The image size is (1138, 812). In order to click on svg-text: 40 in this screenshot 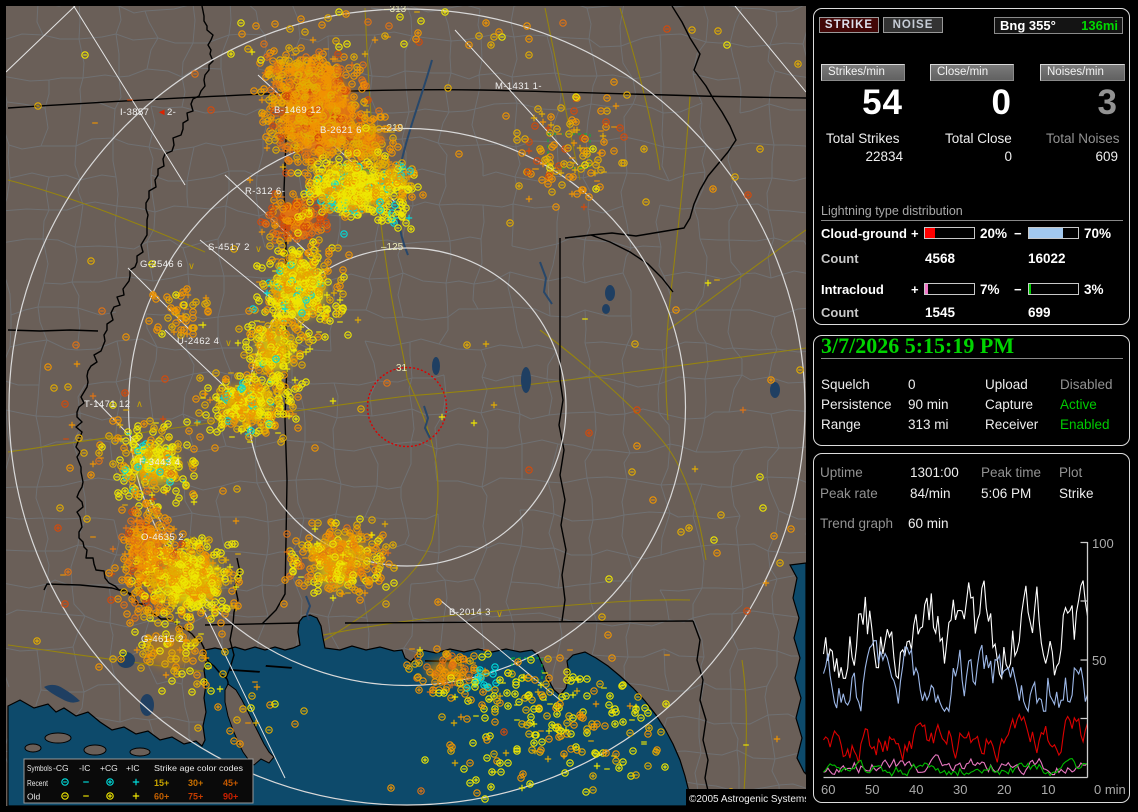, I will do `click(916, 789)`.